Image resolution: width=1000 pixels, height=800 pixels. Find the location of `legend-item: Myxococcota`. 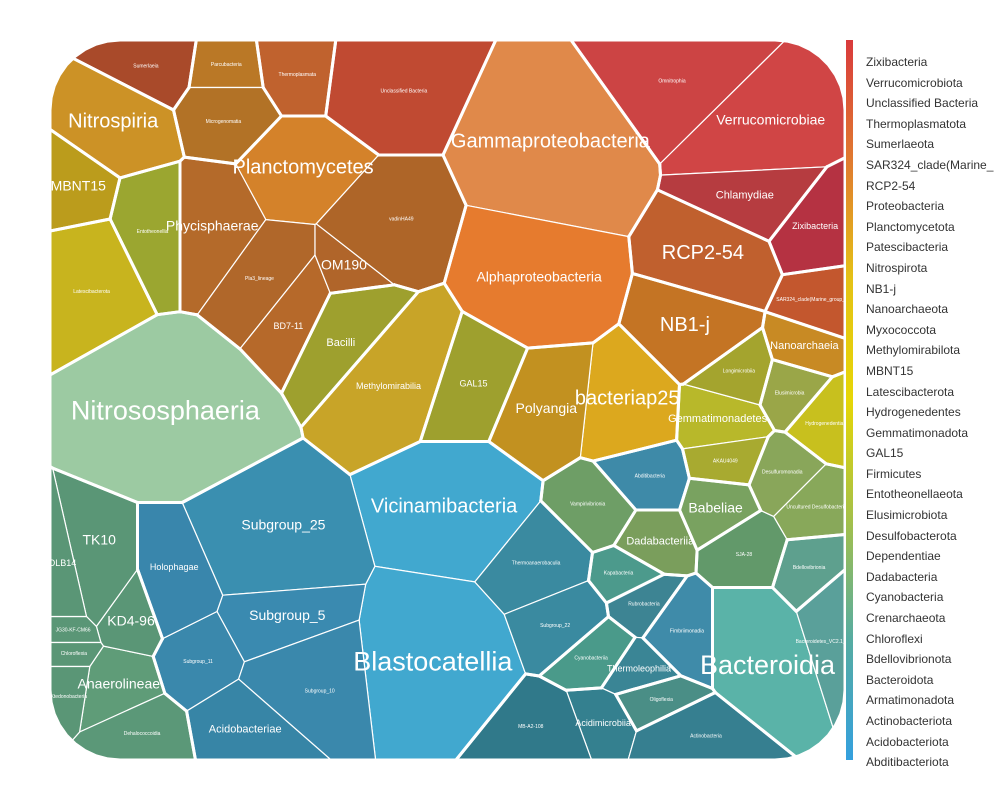

legend-item: Myxococcota is located at coordinates (901, 329).